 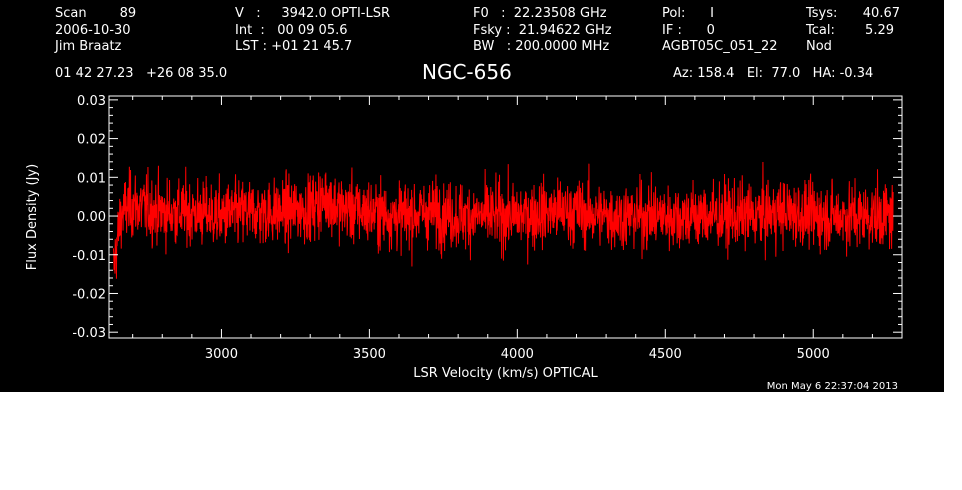 I want to click on x-tick-label: 4500, so click(x=665, y=354).